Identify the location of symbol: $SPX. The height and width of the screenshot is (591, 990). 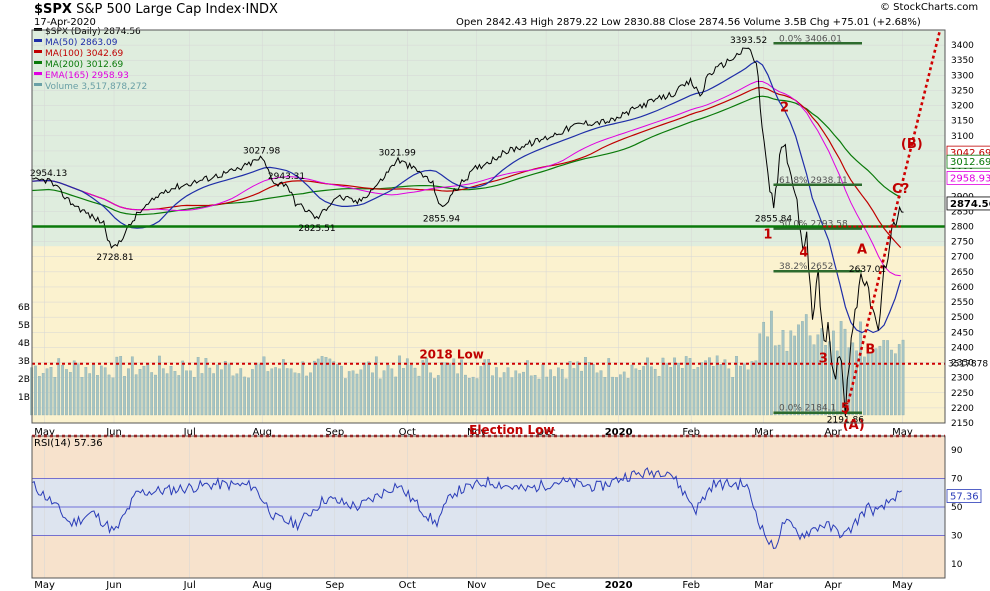
(53, 9).